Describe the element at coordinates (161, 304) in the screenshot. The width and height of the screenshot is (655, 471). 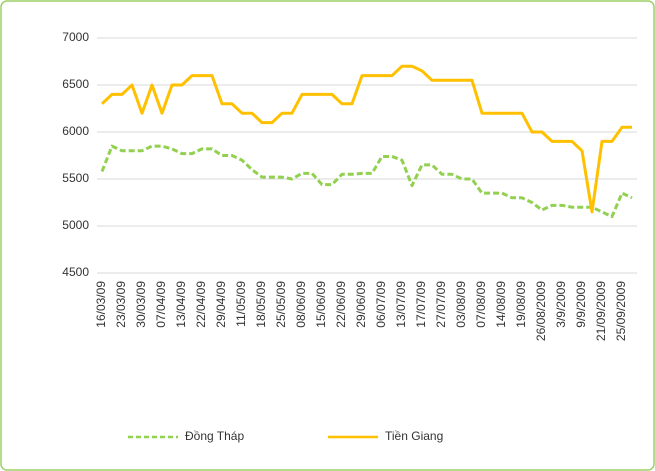
I see `x-tick-label: 07/04/09` at that location.